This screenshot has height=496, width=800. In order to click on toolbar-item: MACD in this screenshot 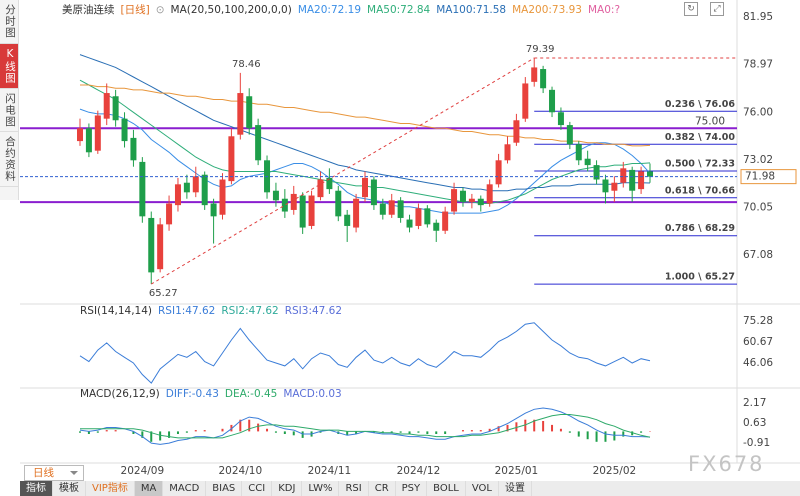, I will do `click(185, 488)`.